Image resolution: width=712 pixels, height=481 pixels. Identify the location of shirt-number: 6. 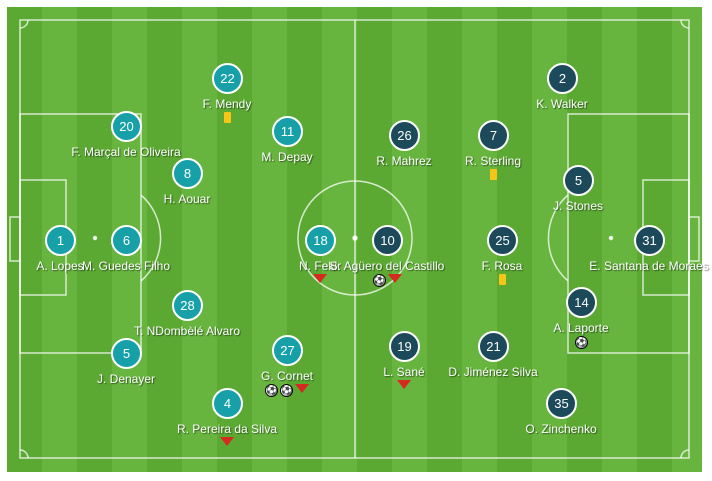
(126, 240).